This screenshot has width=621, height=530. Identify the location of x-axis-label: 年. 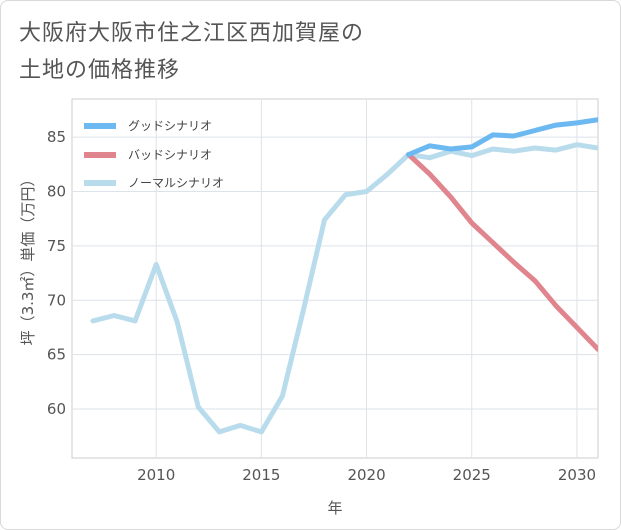
(334, 508).